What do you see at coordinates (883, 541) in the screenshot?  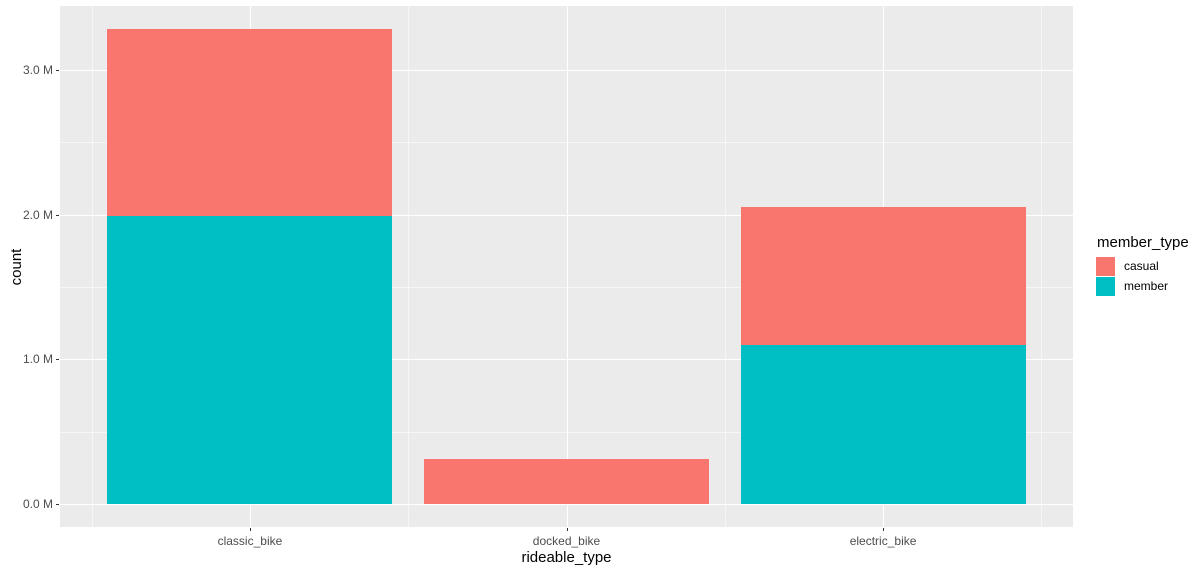 I see `x-tick-label: electric_bike` at bounding box center [883, 541].